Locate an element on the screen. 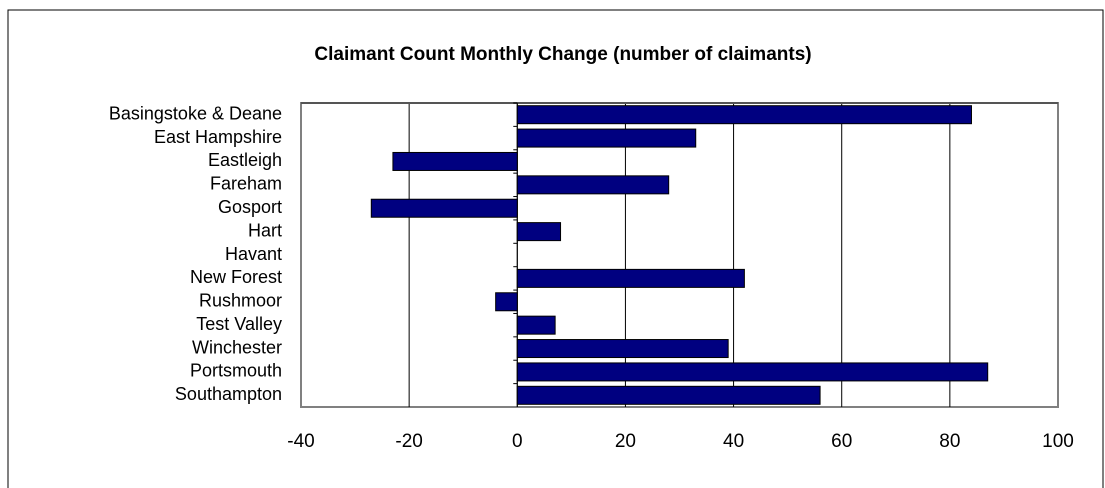  y-tick-label: Havant is located at coordinates (253, 254).